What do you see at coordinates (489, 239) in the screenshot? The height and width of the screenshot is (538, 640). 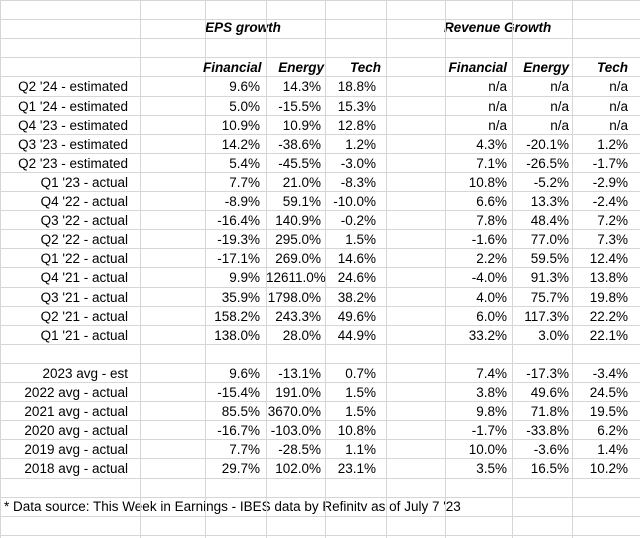 I see `revenue-value: -1.6%` at bounding box center [489, 239].